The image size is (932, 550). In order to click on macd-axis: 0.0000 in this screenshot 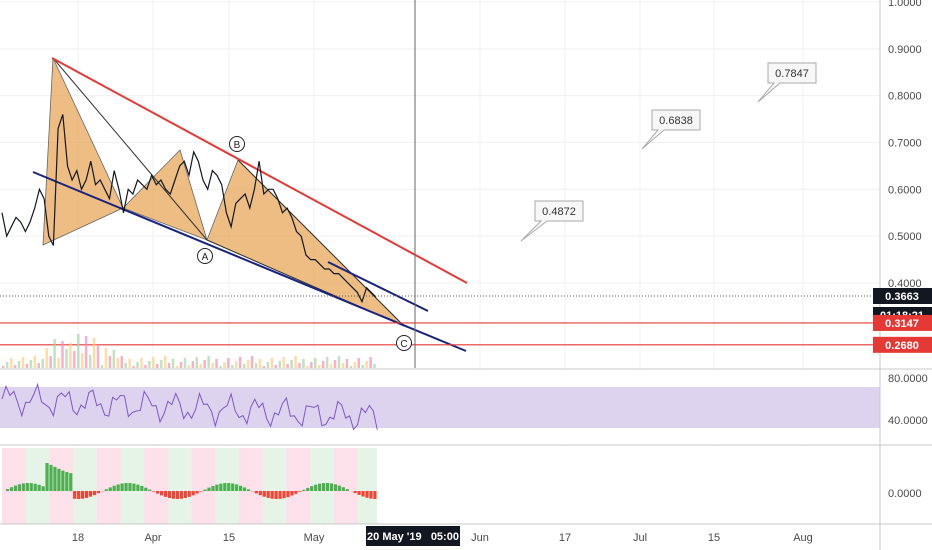, I will do `click(905, 494)`.